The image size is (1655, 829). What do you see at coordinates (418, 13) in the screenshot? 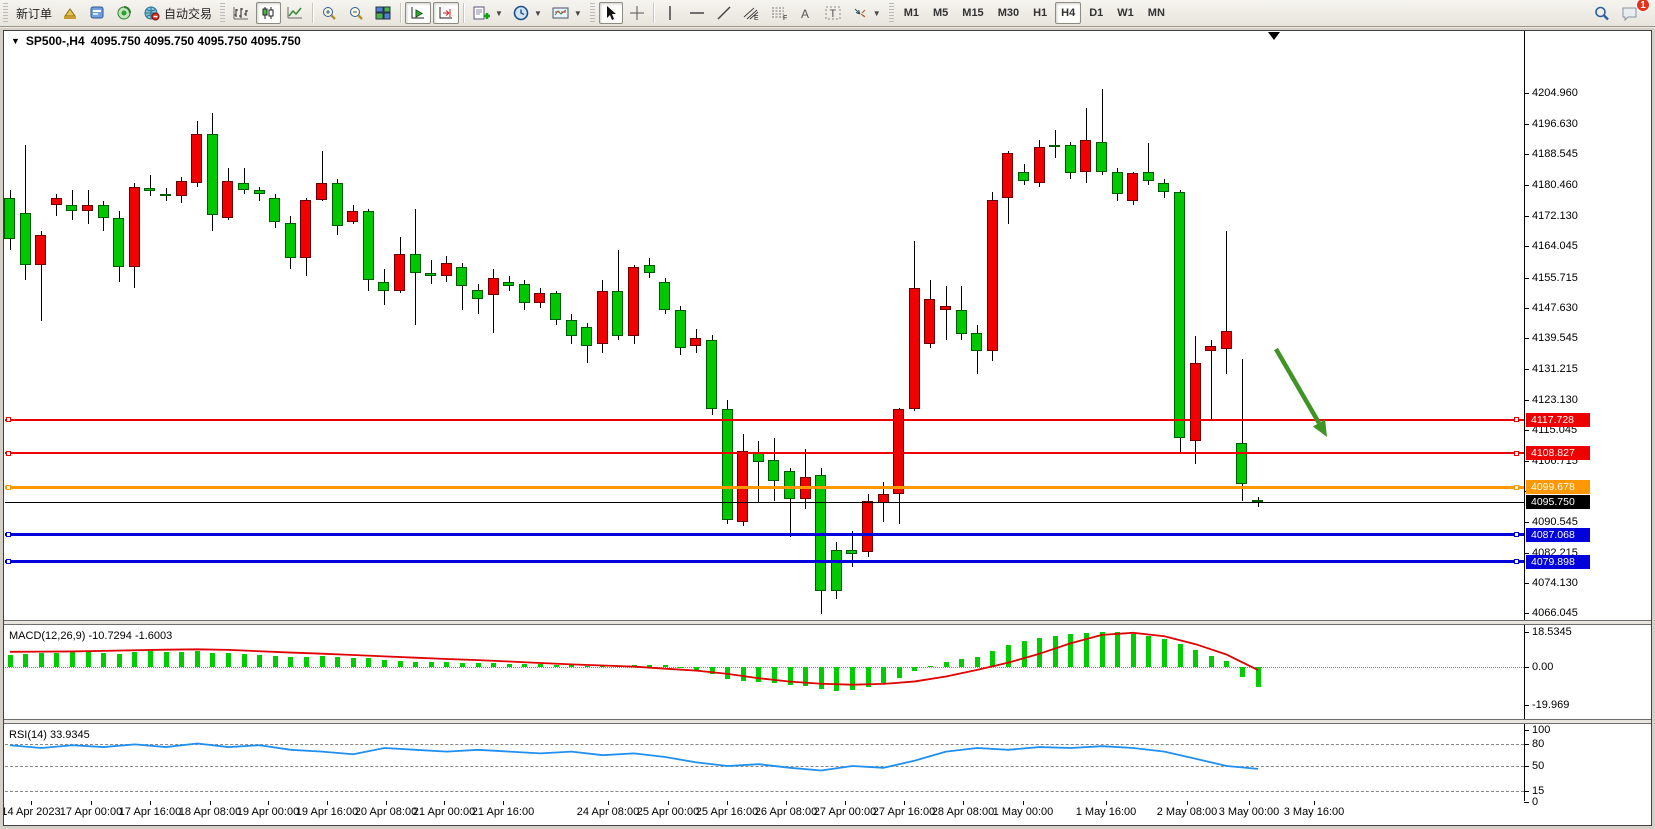
I see `auto-scroll-button` at bounding box center [418, 13].